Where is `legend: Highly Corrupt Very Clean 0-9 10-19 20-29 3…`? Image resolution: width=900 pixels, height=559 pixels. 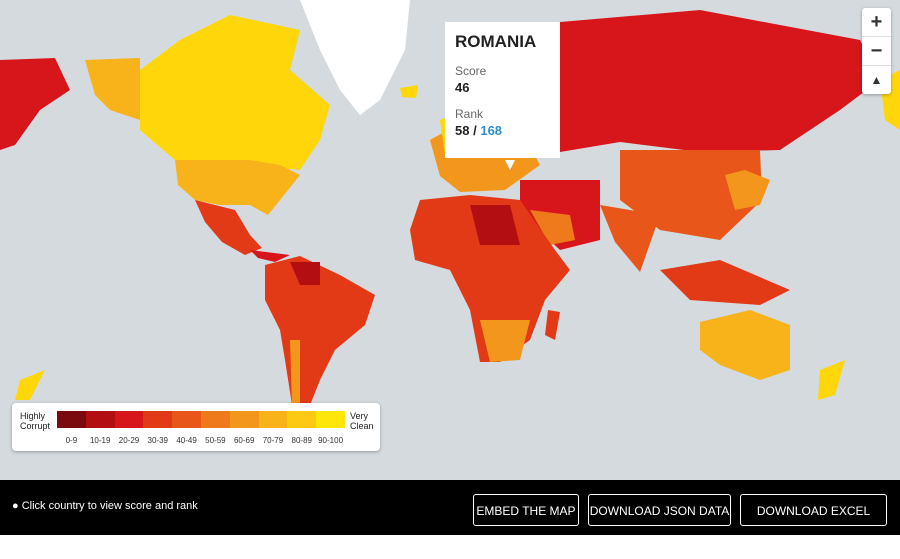
legend: Highly Corrupt Very Clean 0-9 10-19 20-29 3… is located at coordinates (196, 427).